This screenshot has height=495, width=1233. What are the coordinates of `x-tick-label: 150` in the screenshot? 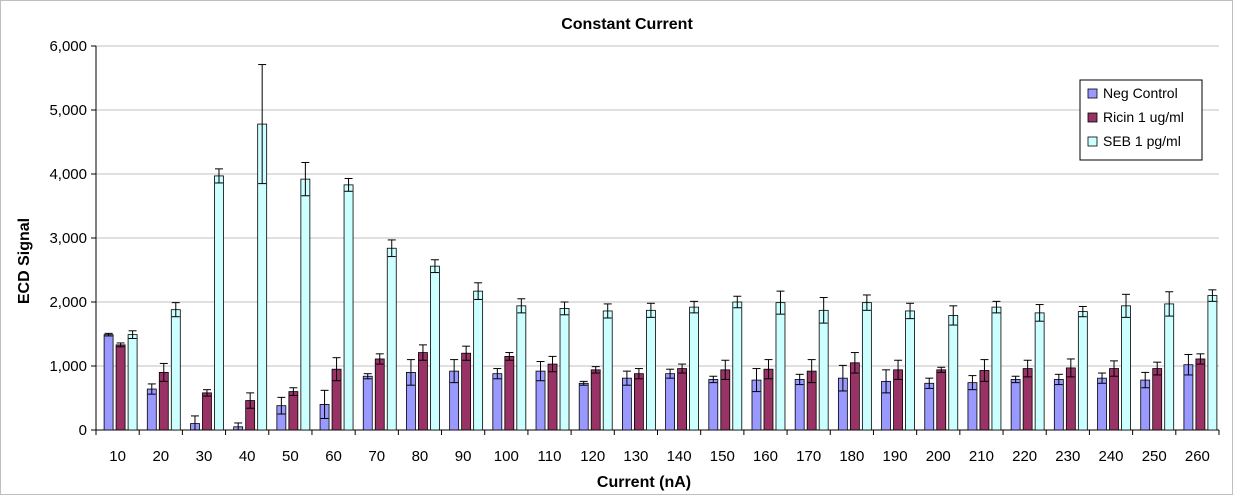 It's located at (722, 456).